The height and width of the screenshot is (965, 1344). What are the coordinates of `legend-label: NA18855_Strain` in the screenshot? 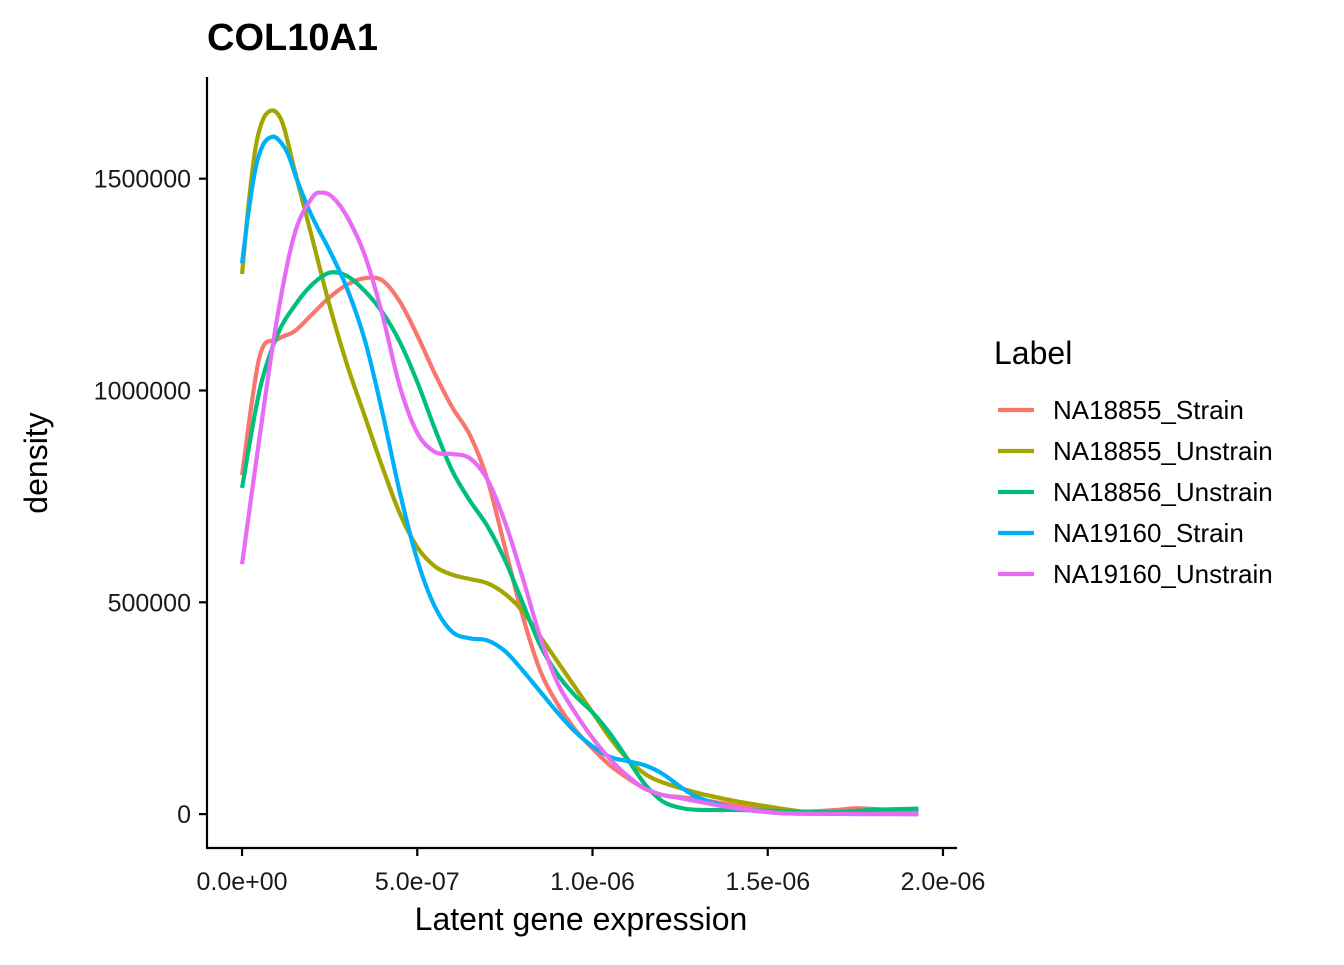 It's located at (1148, 410).